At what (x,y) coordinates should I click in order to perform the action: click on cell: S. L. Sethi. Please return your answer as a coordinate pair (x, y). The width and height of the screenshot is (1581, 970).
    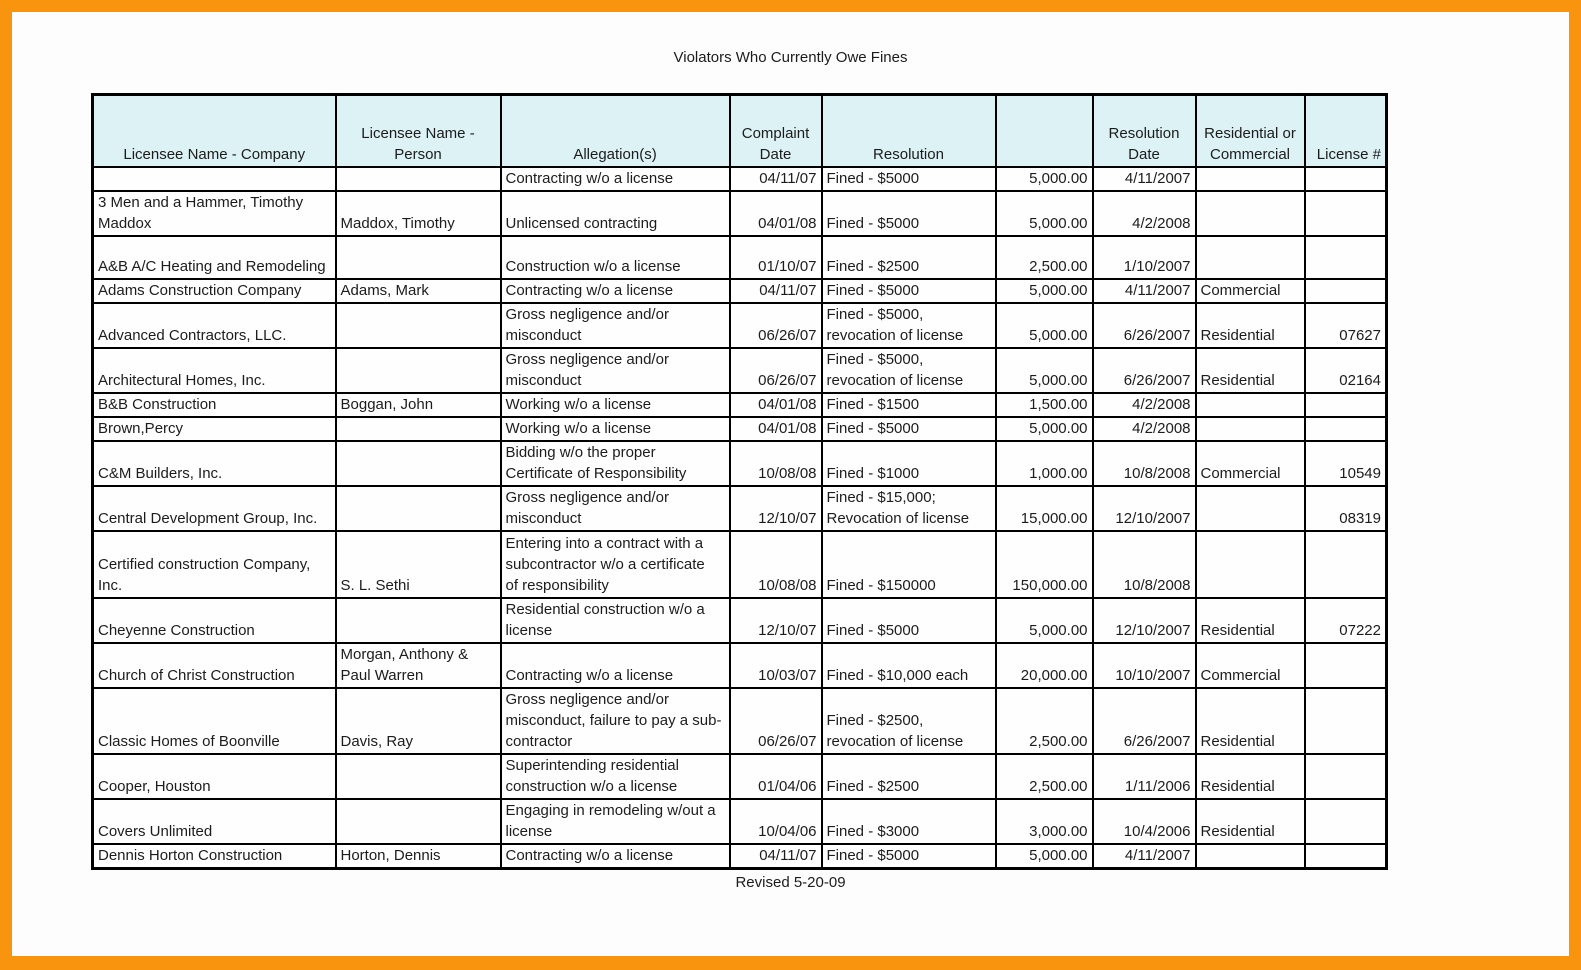
    Looking at the image, I should click on (418, 564).